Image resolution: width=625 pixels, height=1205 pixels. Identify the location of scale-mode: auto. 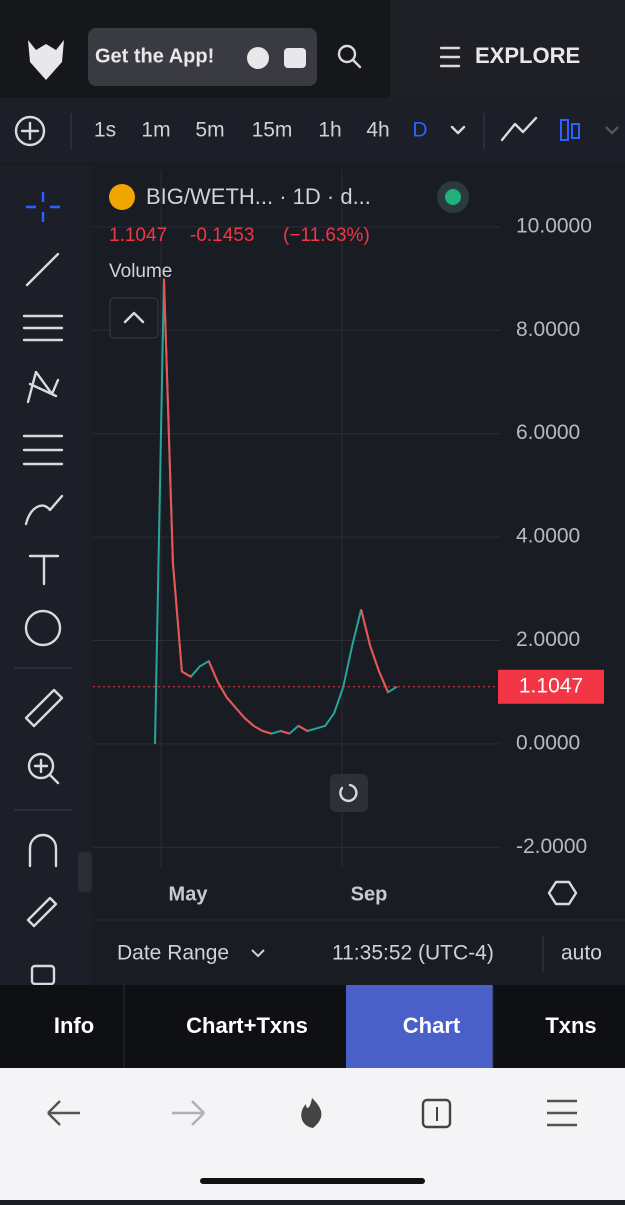
(581, 953).